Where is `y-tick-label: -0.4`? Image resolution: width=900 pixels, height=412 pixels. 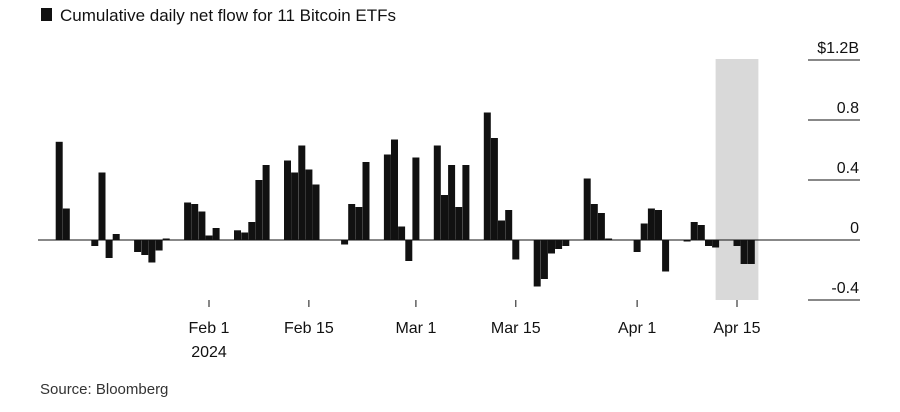
y-tick-label: -0.4 is located at coordinates (845, 288).